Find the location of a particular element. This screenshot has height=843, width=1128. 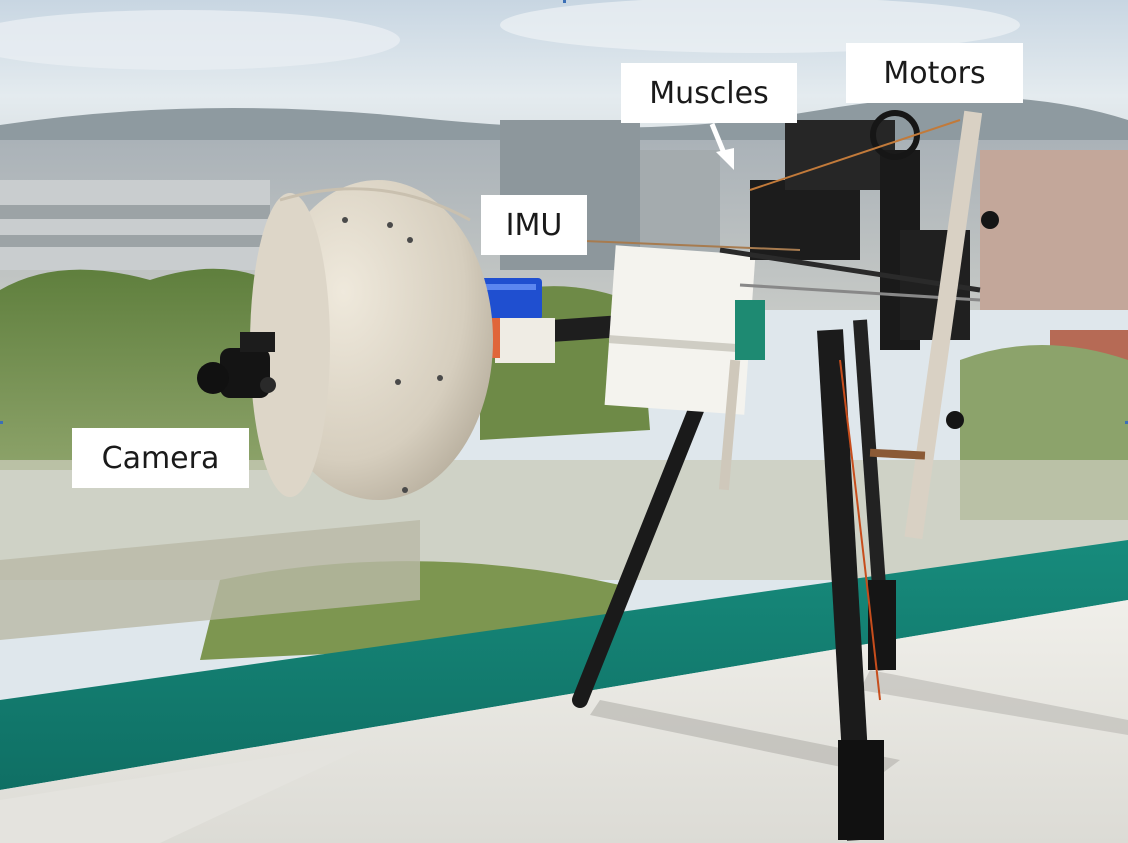

label-camera: Camera is located at coordinates (160, 458).